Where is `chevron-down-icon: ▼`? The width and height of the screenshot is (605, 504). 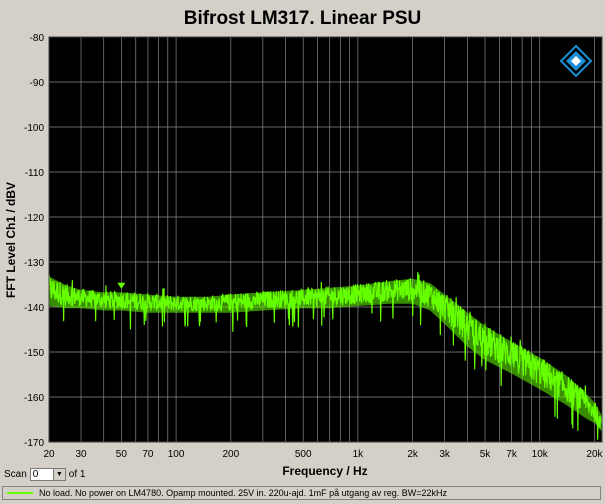 chevron-down-icon: ▼ is located at coordinates (58, 474).